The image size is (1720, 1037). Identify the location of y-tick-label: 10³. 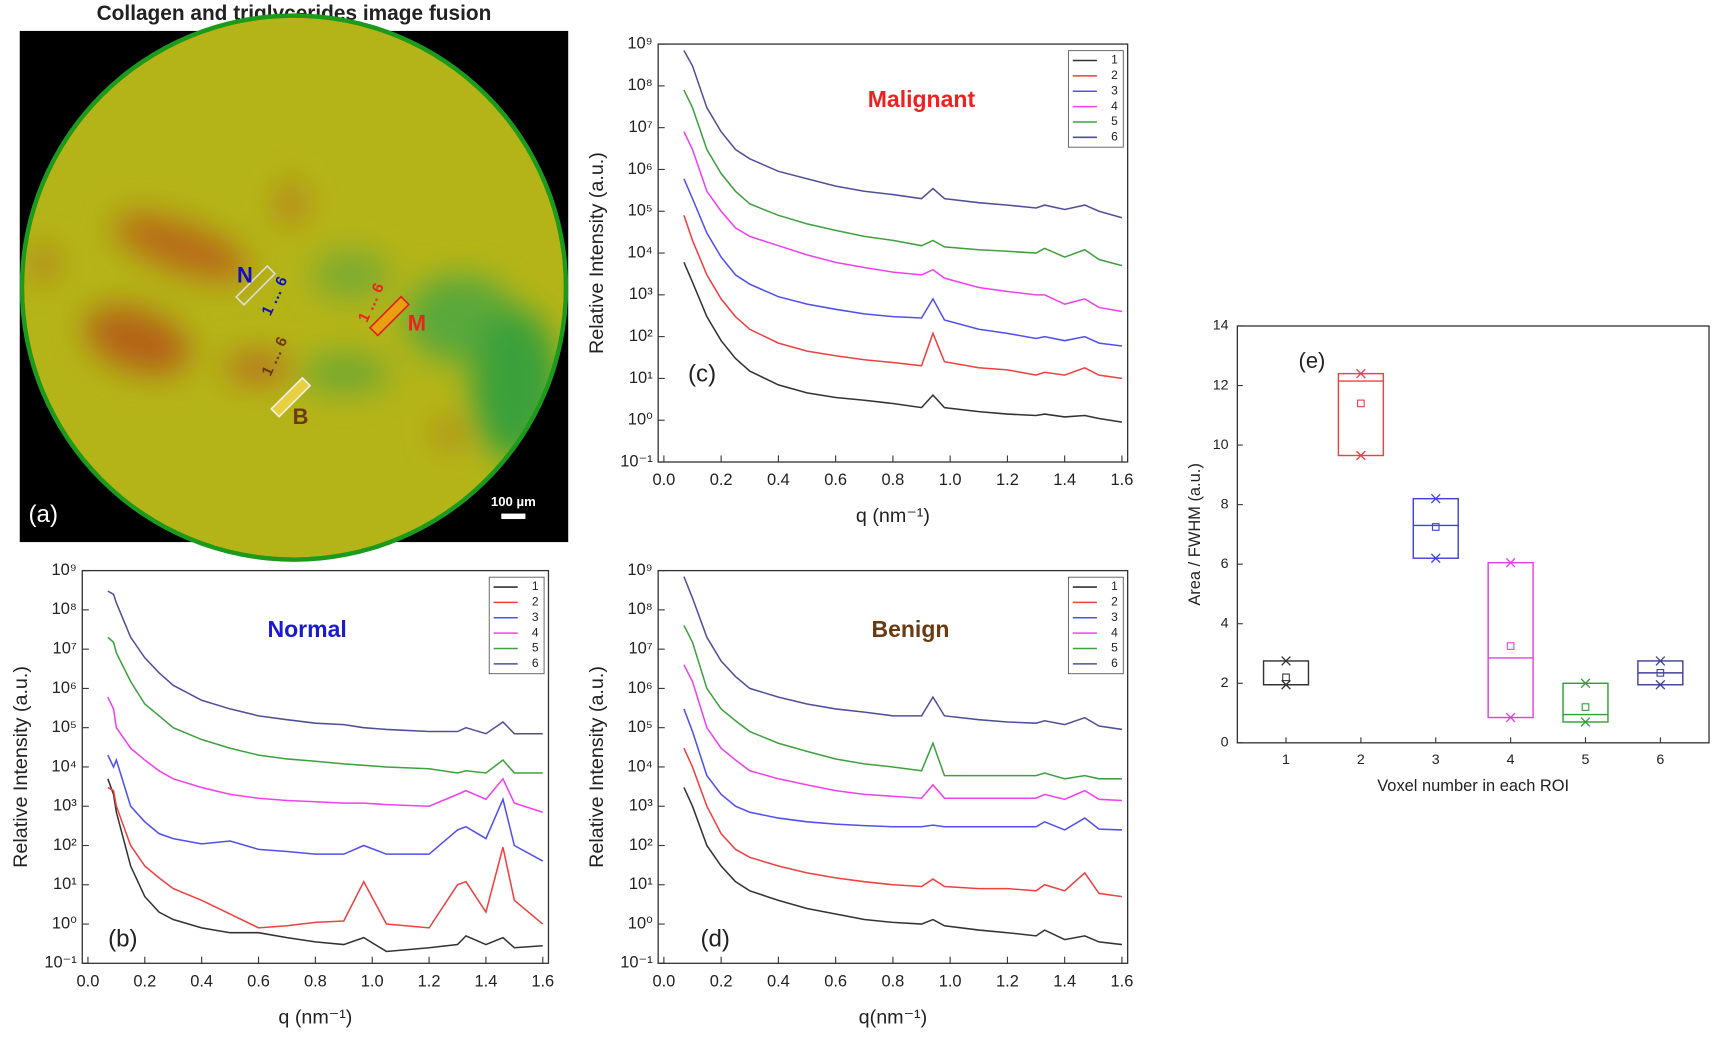
(65, 806).